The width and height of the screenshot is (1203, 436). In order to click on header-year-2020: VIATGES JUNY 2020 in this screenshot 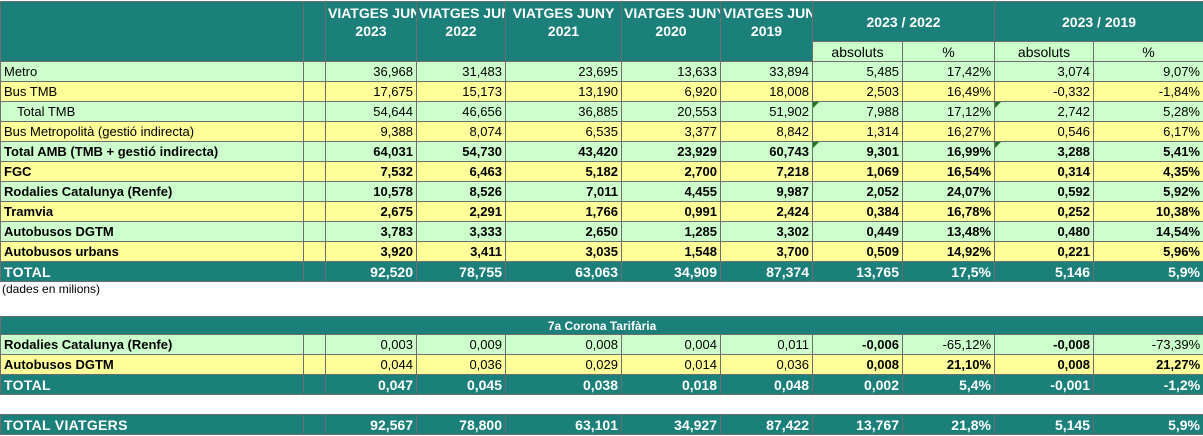, I will do `click(671, 31)`.